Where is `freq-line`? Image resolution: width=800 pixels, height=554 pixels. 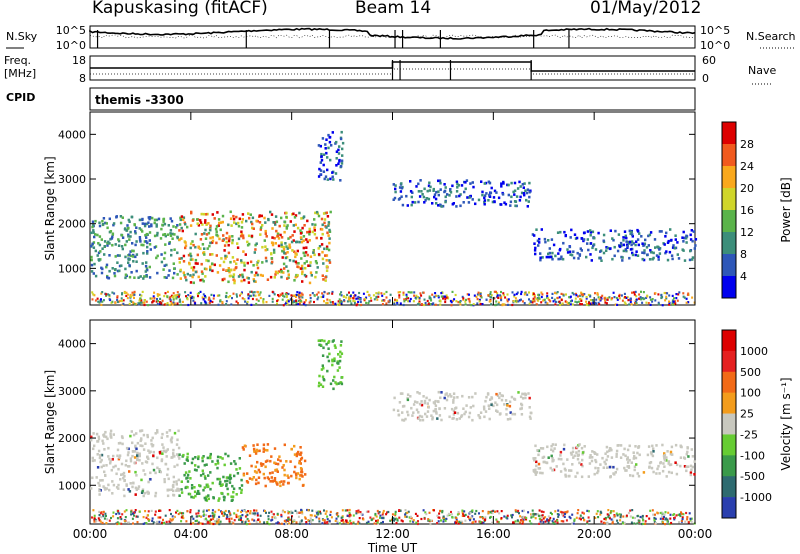 freq-line is located at coordinates (392, 66).